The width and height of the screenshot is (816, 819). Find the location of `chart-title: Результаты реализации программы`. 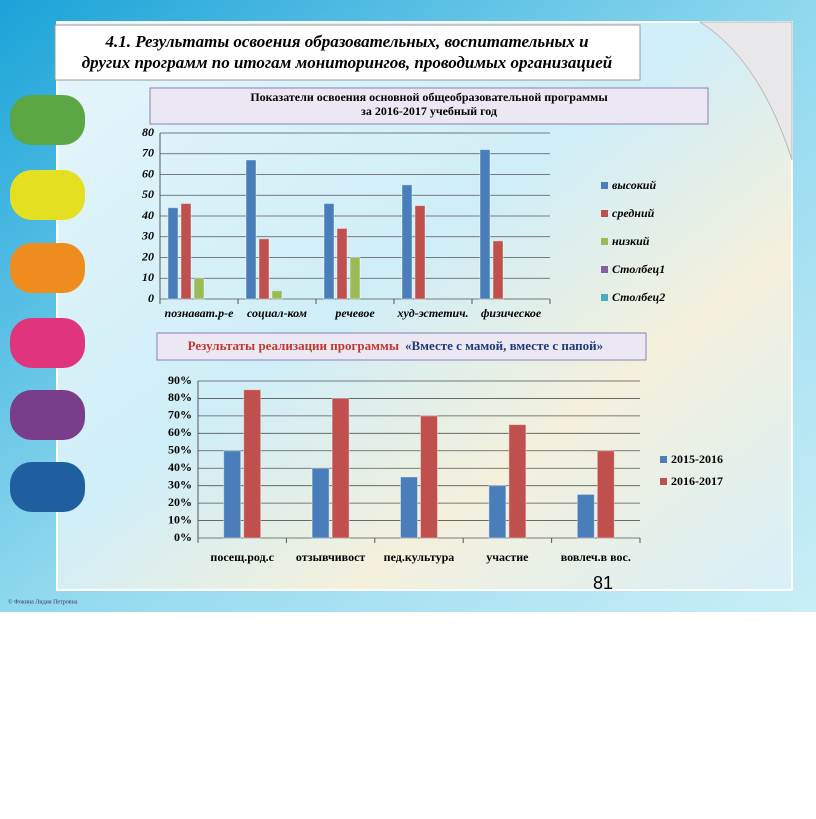

chart-title: Результаты реализации программы is located at coordinates (293, 345).